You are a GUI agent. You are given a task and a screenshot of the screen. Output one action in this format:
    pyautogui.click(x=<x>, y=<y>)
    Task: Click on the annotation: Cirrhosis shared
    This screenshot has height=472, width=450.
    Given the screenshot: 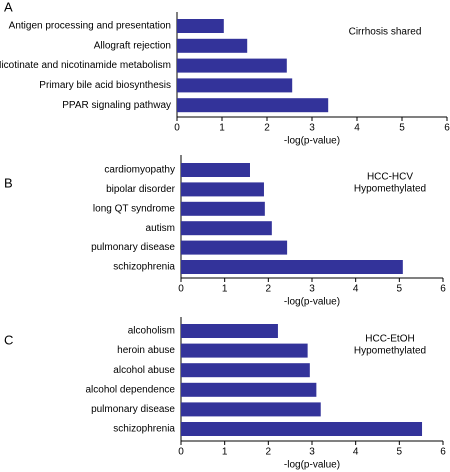 What is the action you would take?
    pyautogui.click(x=385, y=32)
    